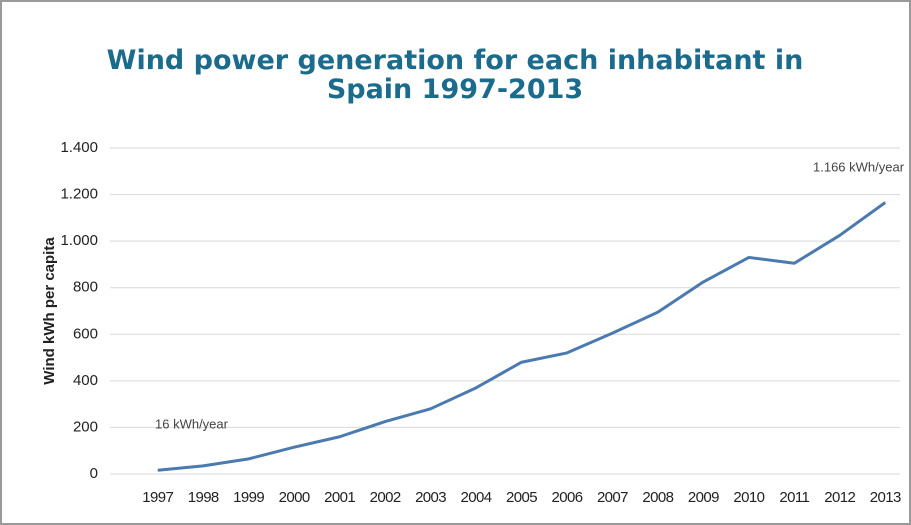  What do you see at coordinates (859, 166) in the screenshot?
I see `annotation: 1.166 kWh/year` at bounding box center [859, 166].